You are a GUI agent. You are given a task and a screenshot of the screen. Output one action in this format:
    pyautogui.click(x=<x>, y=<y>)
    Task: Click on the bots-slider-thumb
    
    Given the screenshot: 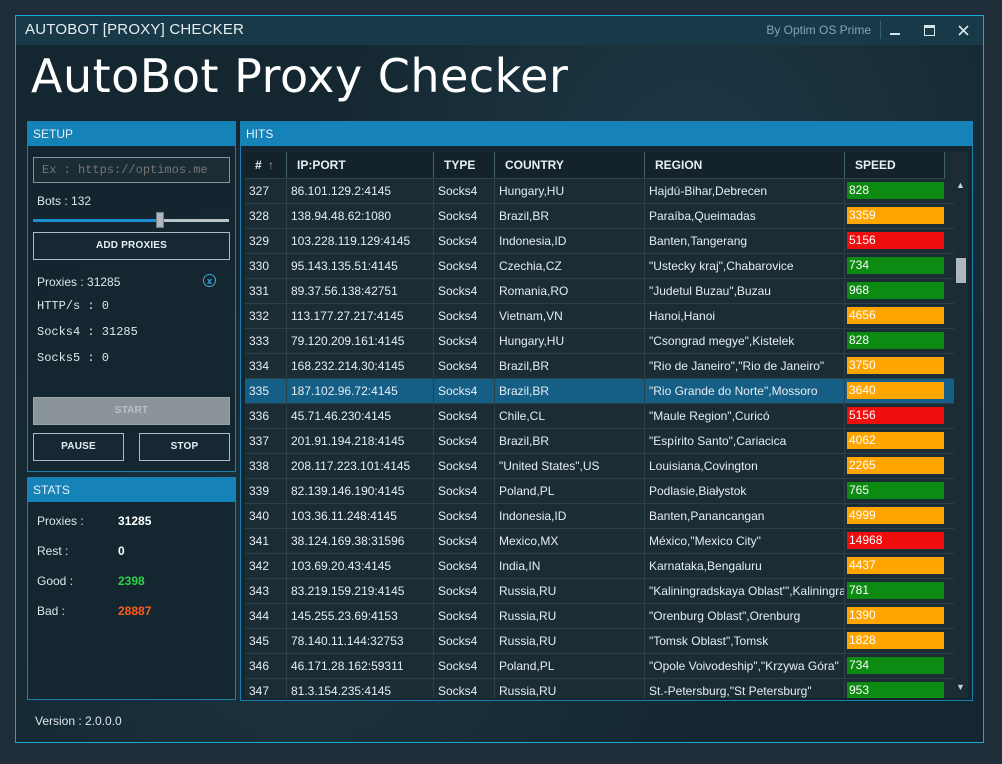 What is the action you would take?
    pyautogui.click(x=160, y=220)
    